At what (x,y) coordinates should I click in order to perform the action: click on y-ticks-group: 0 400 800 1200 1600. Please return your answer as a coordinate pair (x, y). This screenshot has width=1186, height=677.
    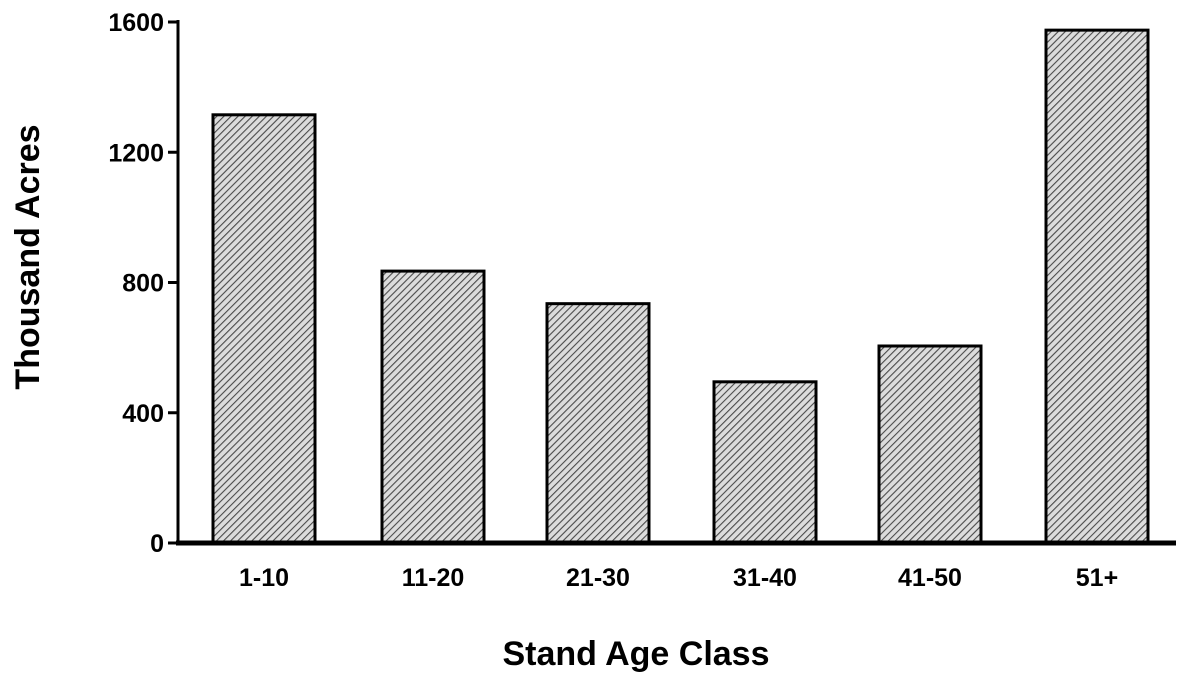
    Looking at the image, I should click on (143, 283).